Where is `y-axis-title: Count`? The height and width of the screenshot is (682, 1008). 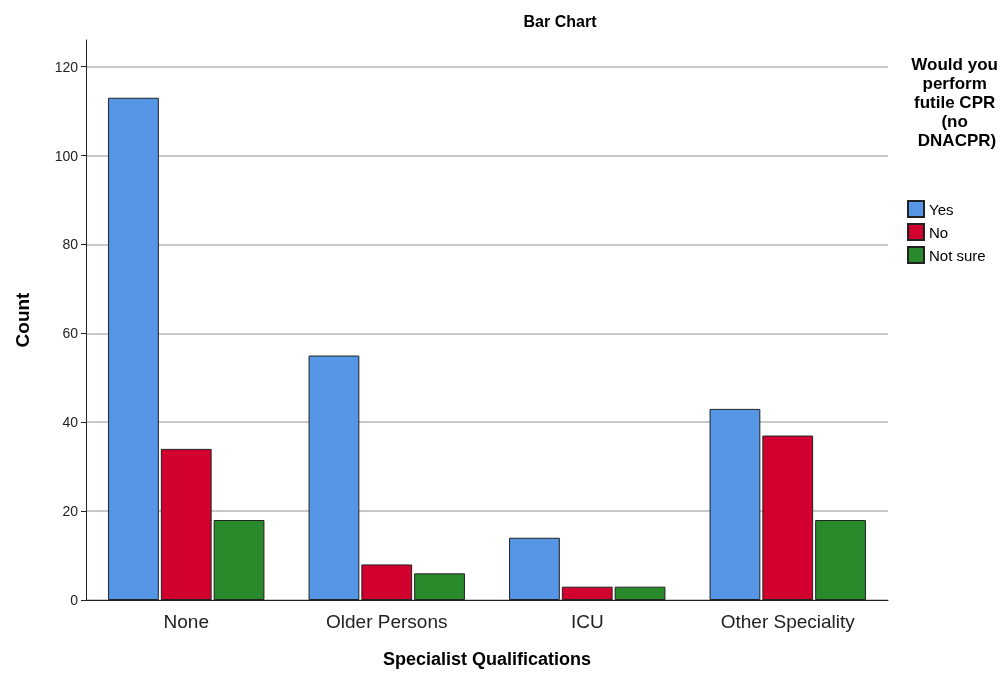 y-axis-title: Count is located at coordinates (22, 319).